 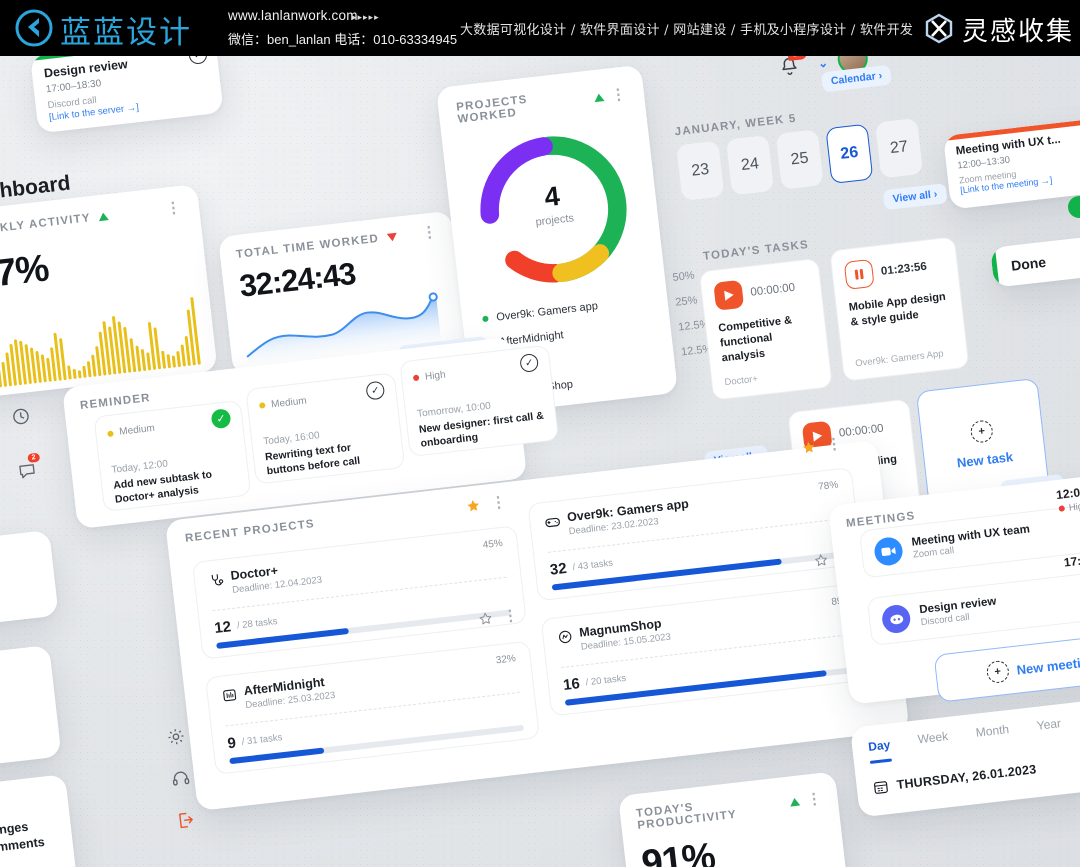 I want to click on brand-name: 蓝蓝设计, so click(x=126, y=33).